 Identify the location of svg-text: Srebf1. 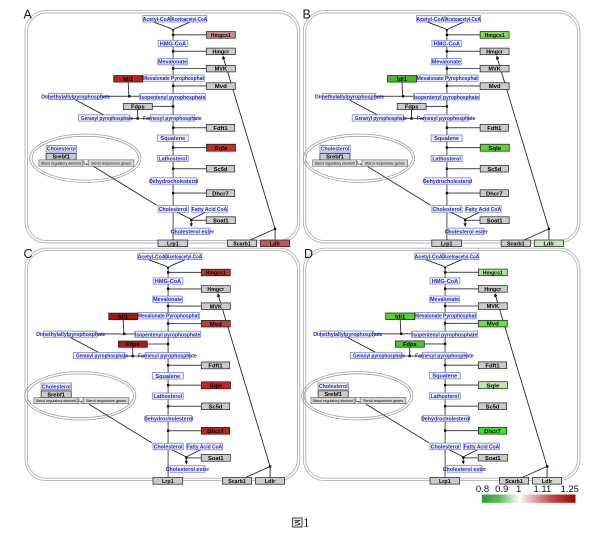
(61, 158).